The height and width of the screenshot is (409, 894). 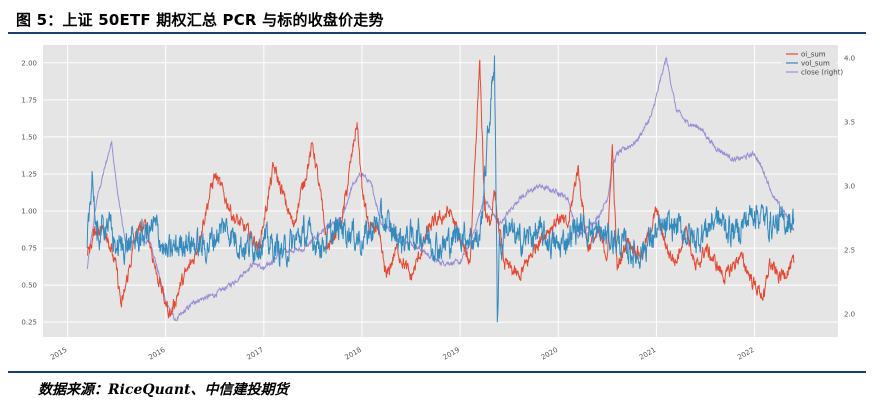 What do you see at coordinates (29, 63) in the screenshot?
I see `y-tick-label-left: 2.00` at bounding box center [29, 63].